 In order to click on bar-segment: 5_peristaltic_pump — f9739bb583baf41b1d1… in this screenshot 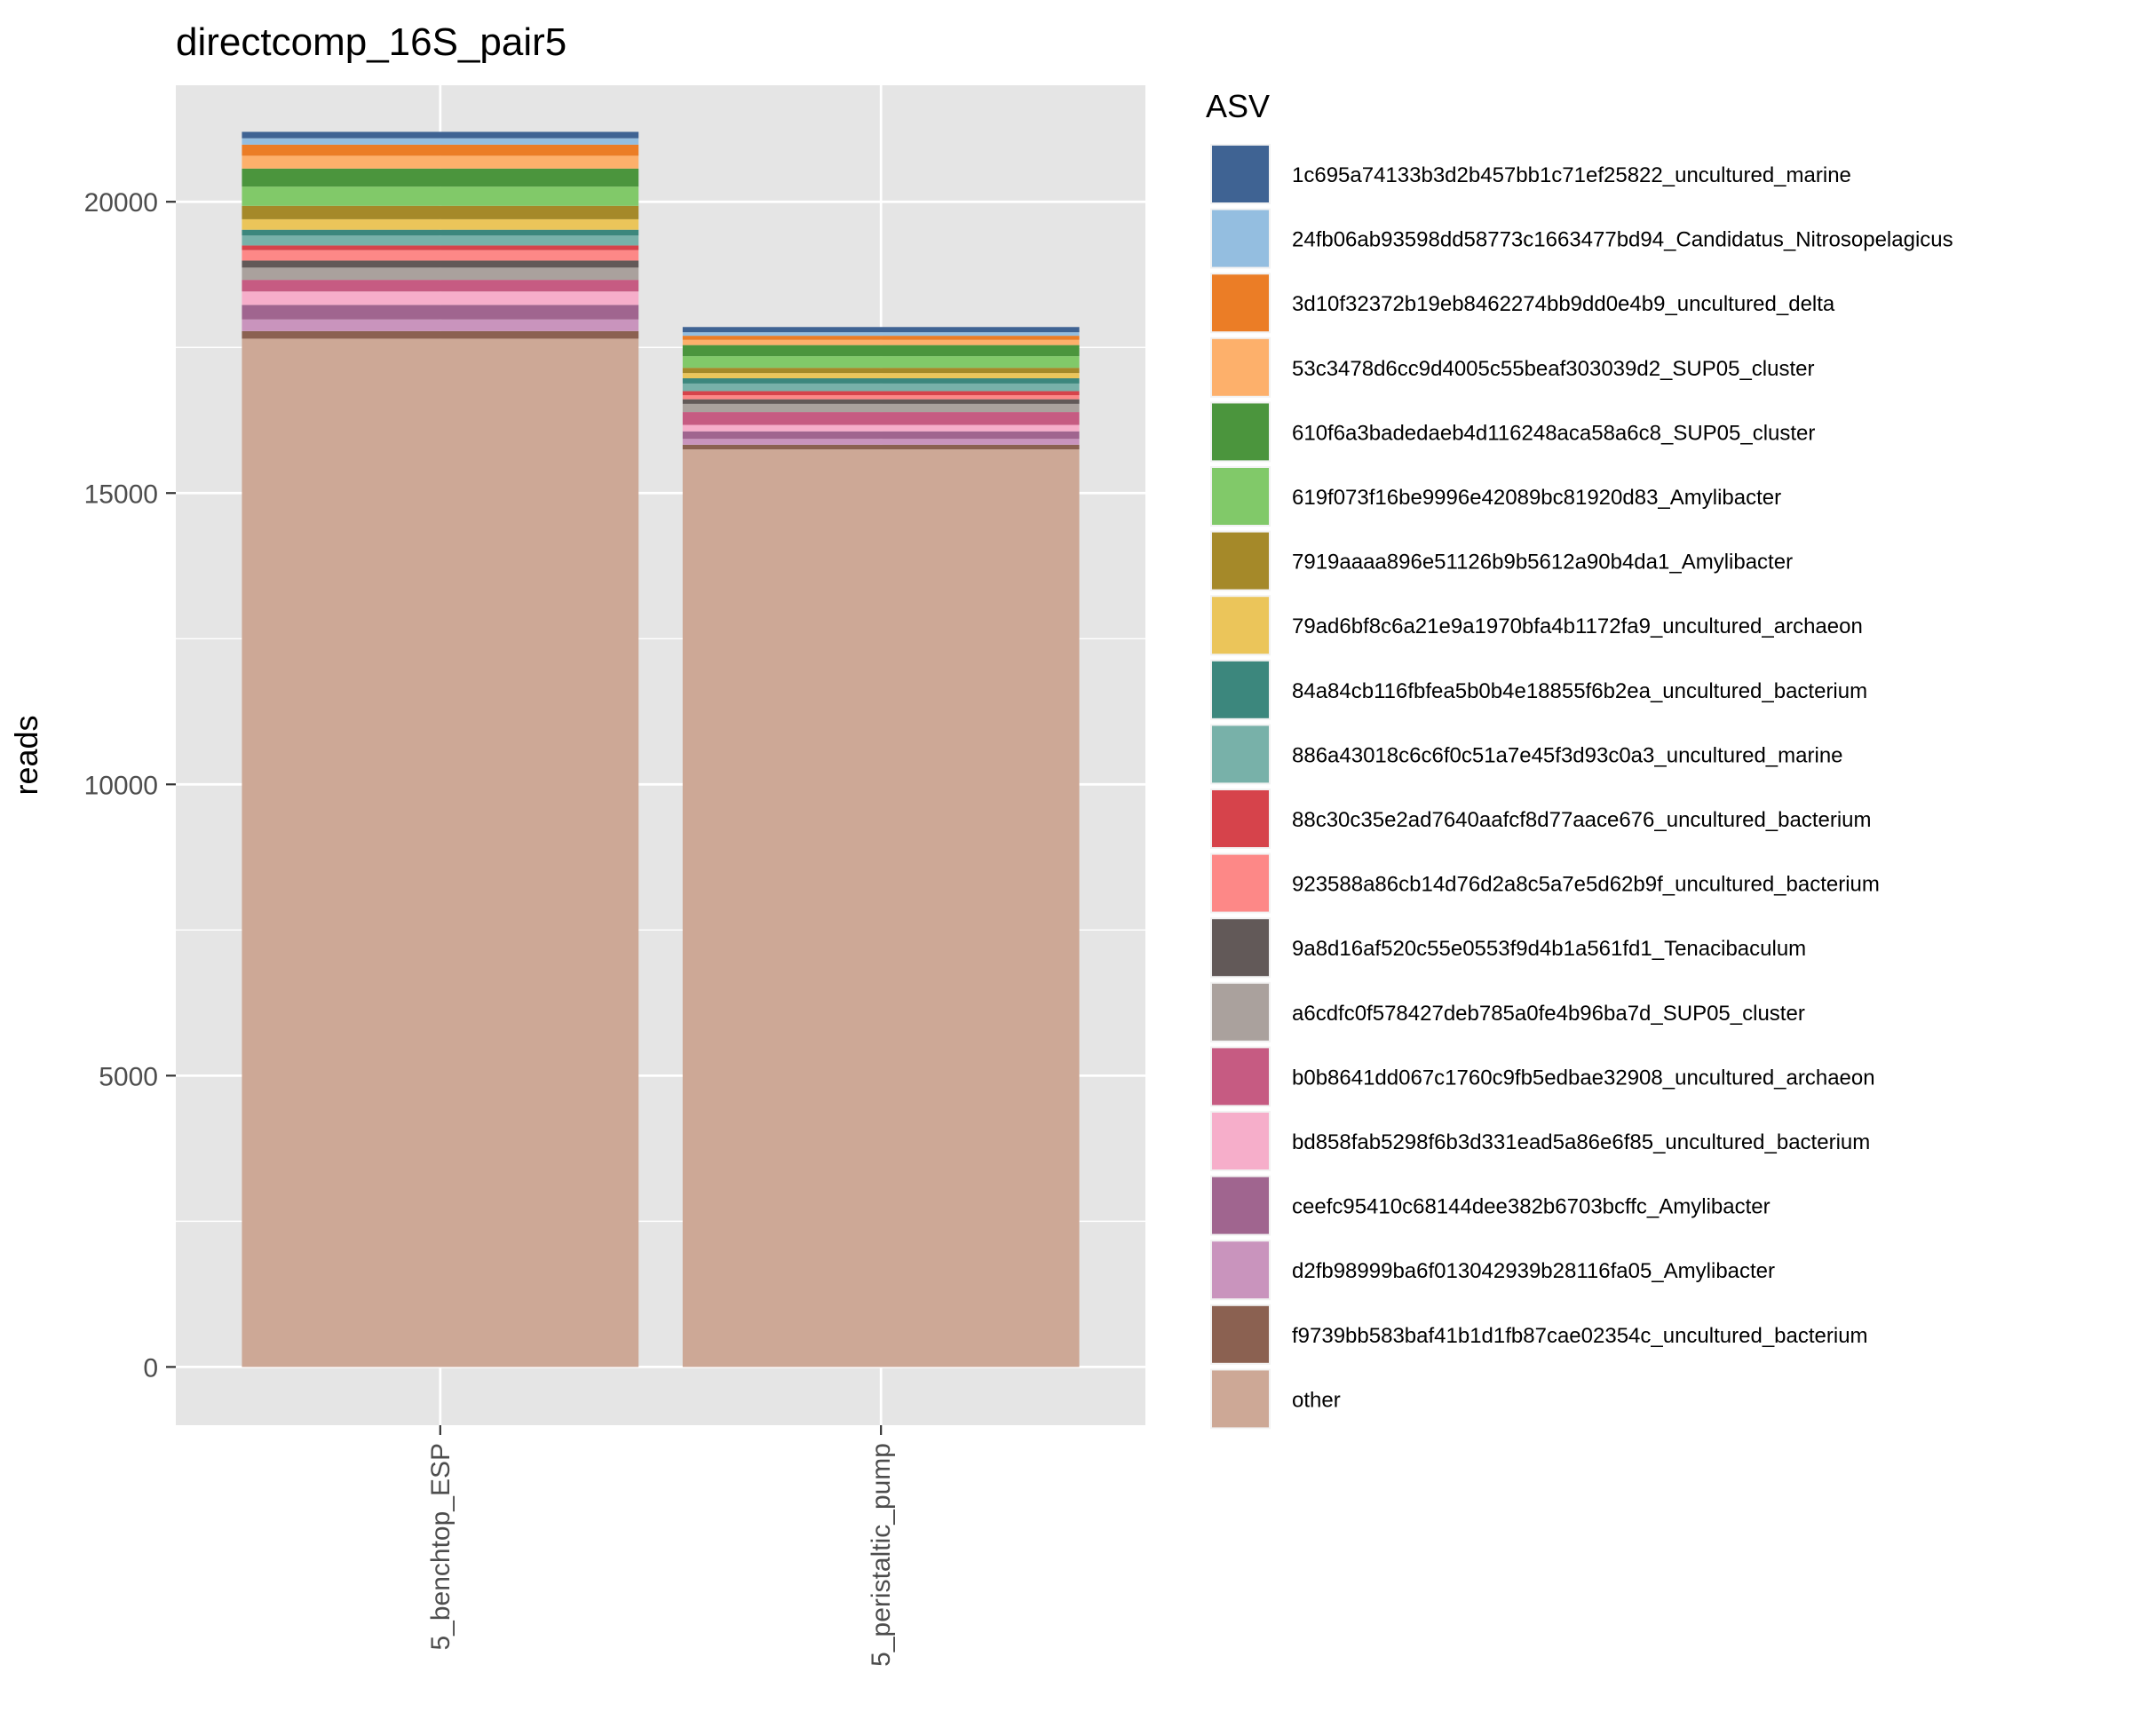, I will do `click(881, 447)`.